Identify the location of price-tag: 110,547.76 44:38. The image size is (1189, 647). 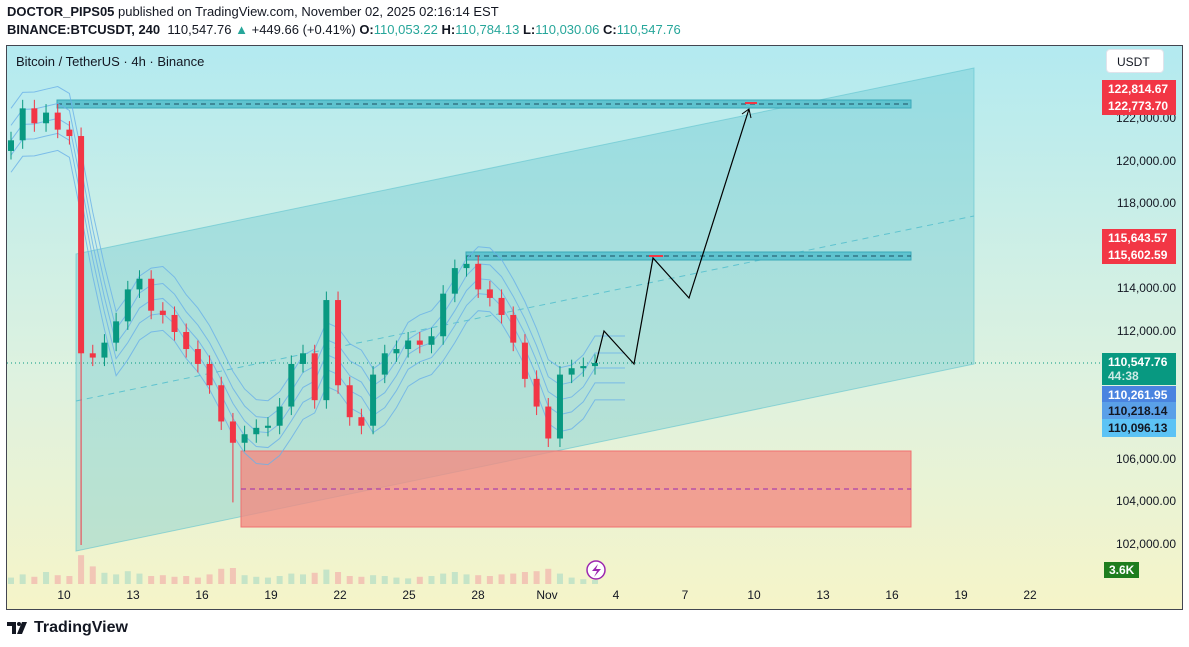
(1139, 369).